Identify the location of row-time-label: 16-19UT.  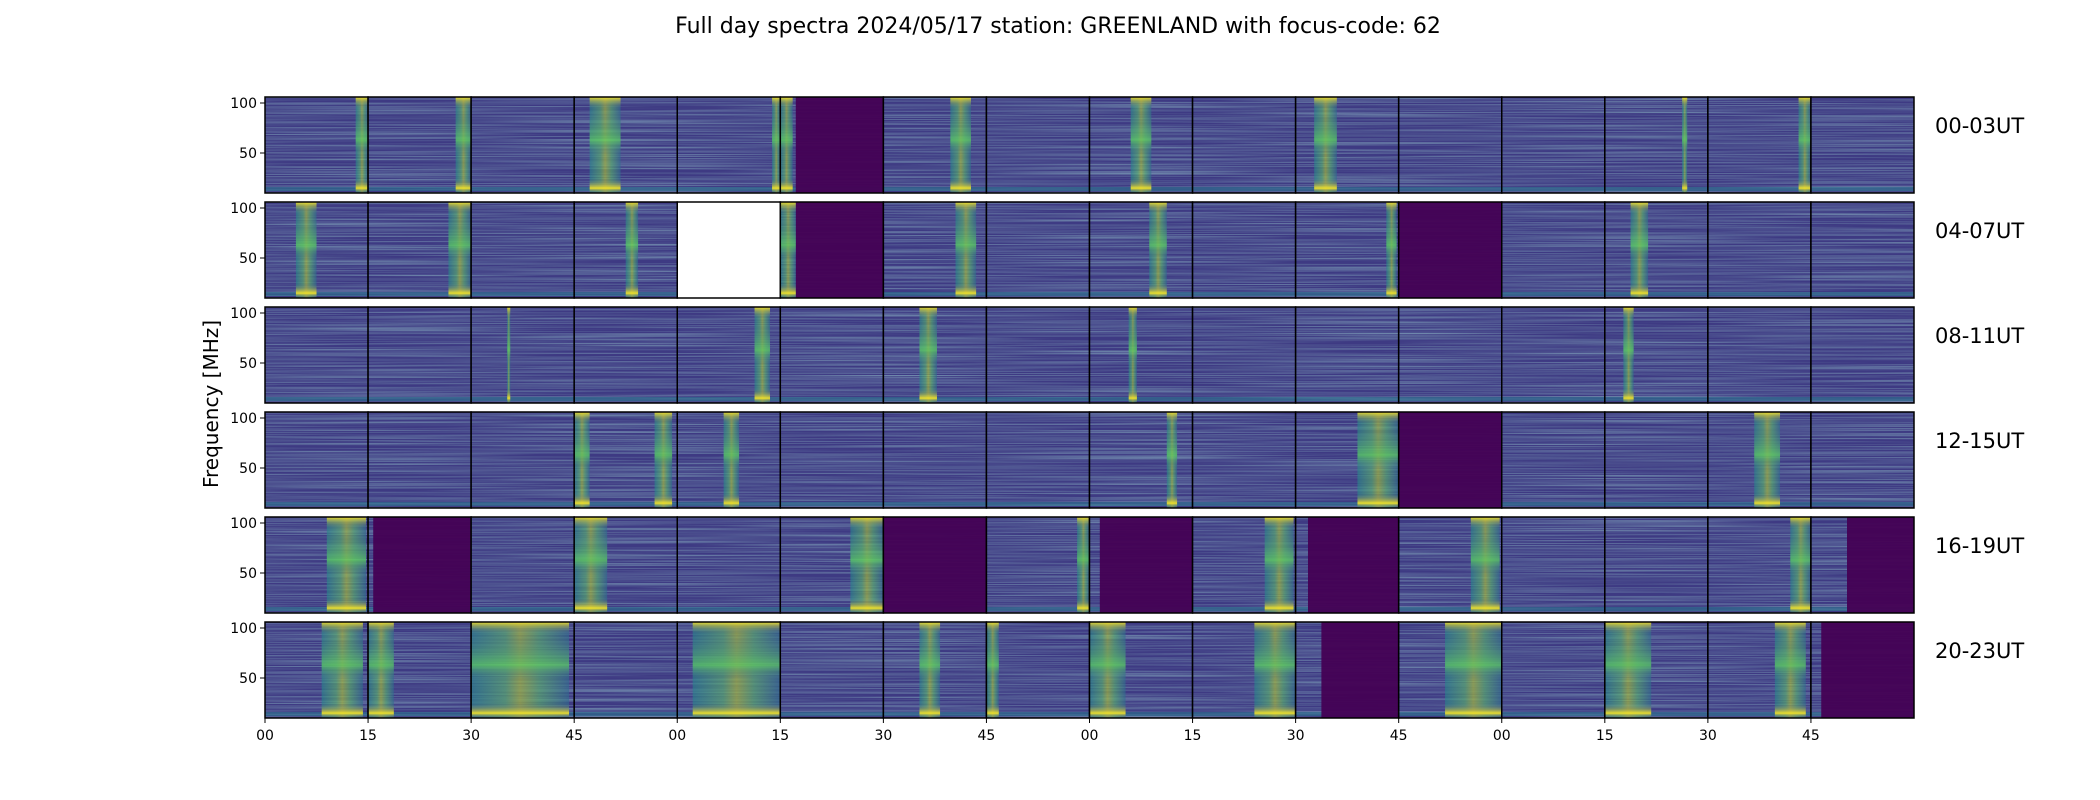
(1979, 546).